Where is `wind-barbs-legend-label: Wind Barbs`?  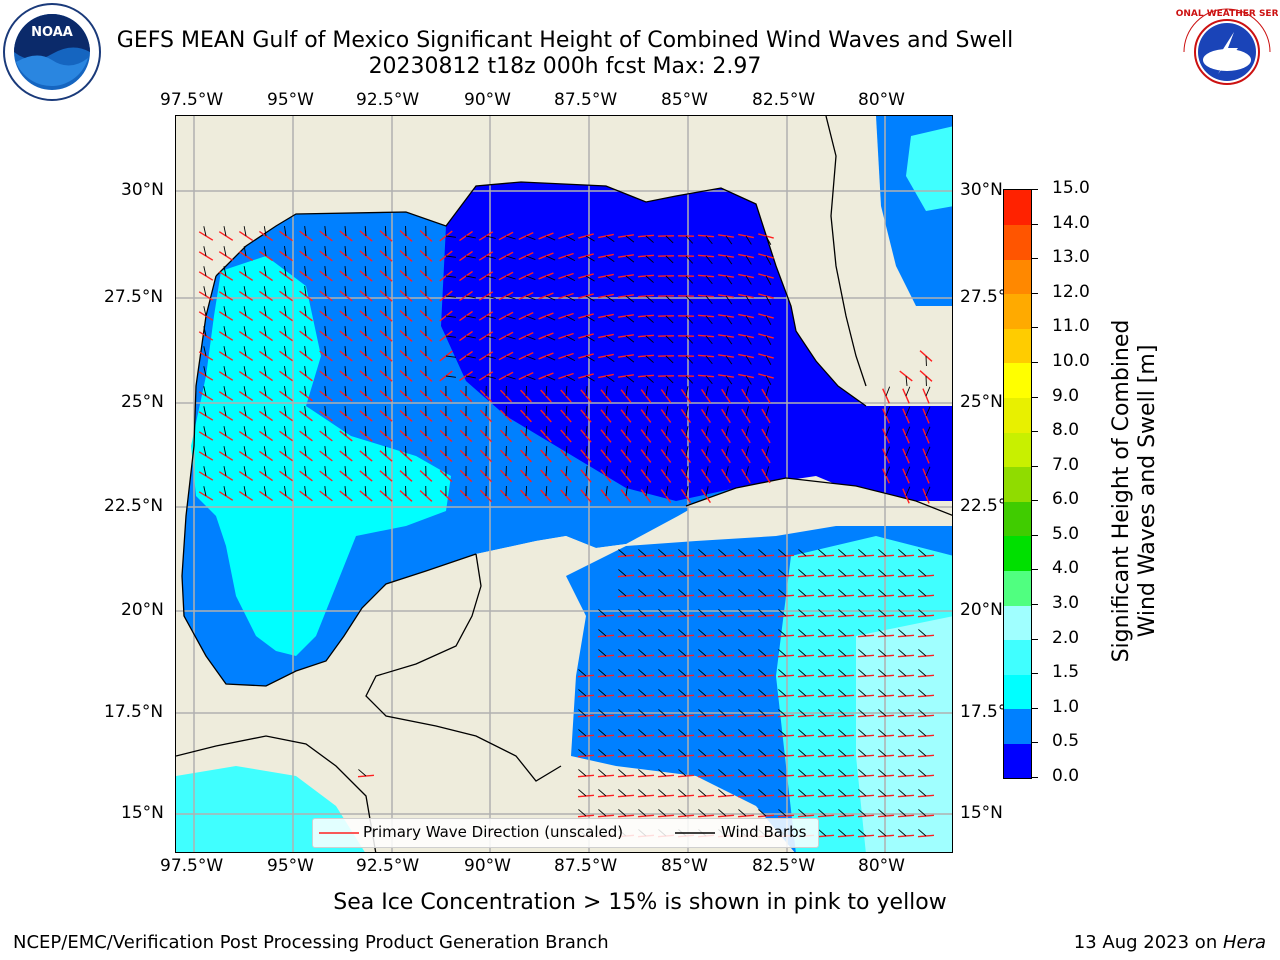
wind-barbs-legend-label: Wind Barbs is located at coordinates (764, 832).